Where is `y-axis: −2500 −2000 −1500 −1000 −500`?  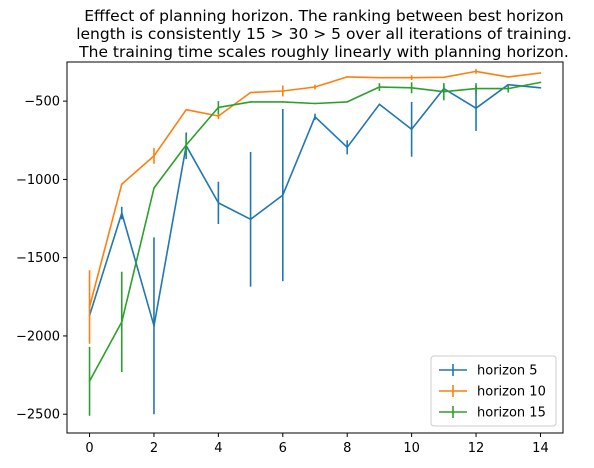
y-axis: −2500 −2000 −1500 −1000 −500 is located at coordinates (41, 259).